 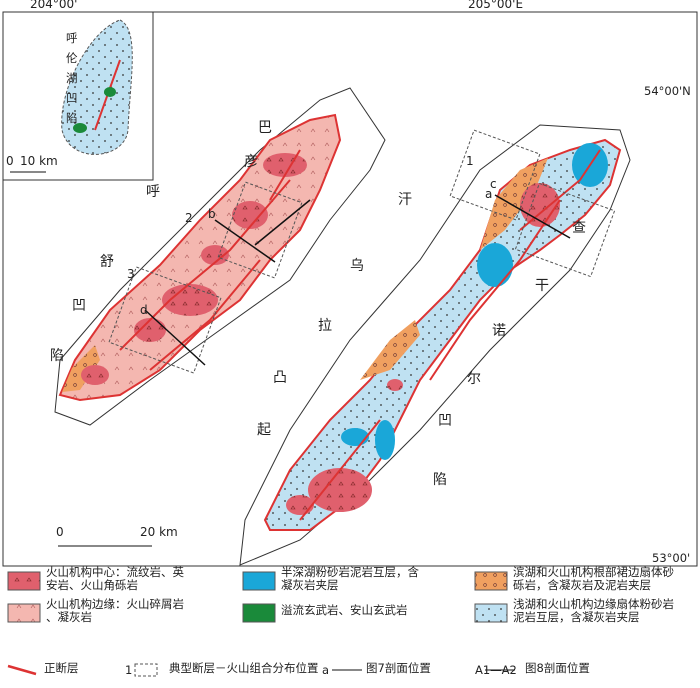 What do you see at coordinates (398, 668) in the screenshot?
I see `legend-text: 图7剖面位置` at bounding box center [398, 668].